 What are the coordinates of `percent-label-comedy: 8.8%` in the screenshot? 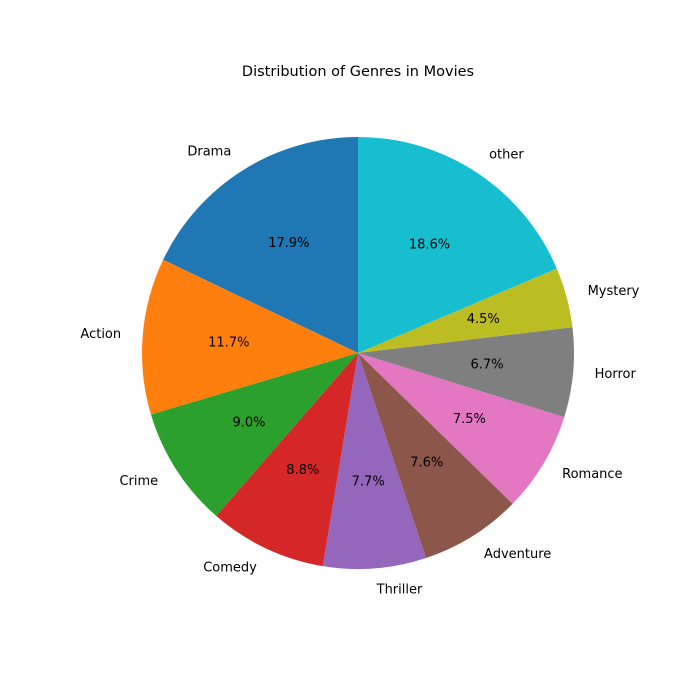 It's located at (302, 470).